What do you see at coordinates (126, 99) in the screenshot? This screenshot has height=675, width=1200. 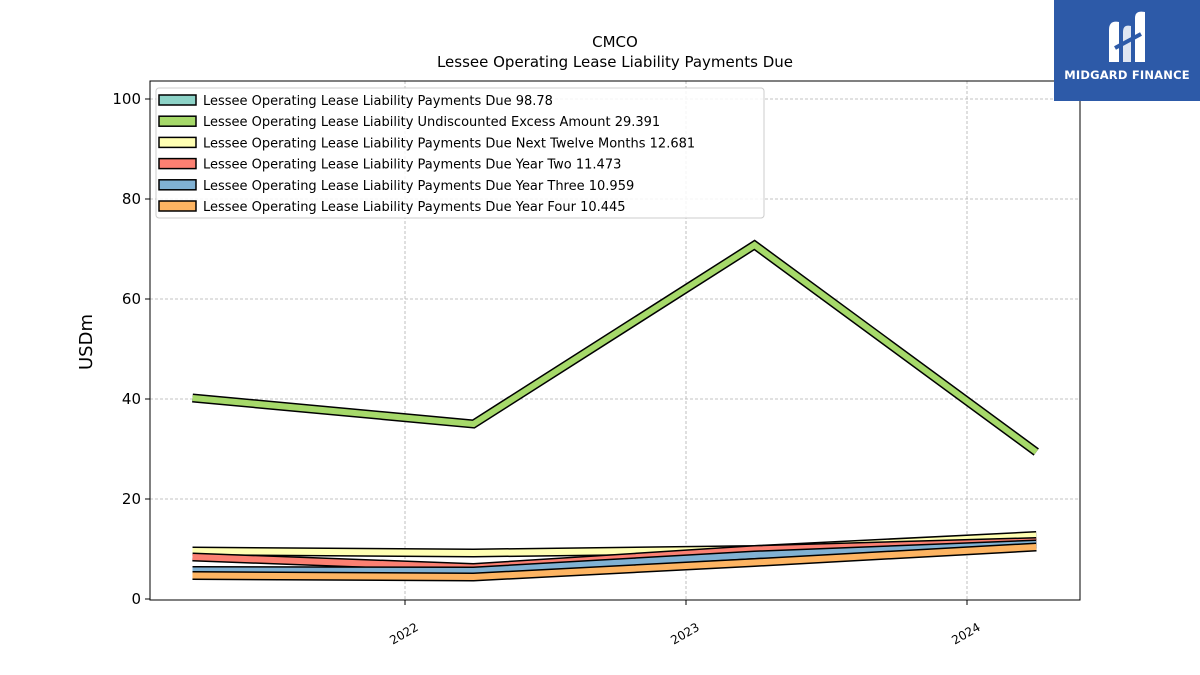 I see `y-tick-label: 100` at bounding box center [126, 99].